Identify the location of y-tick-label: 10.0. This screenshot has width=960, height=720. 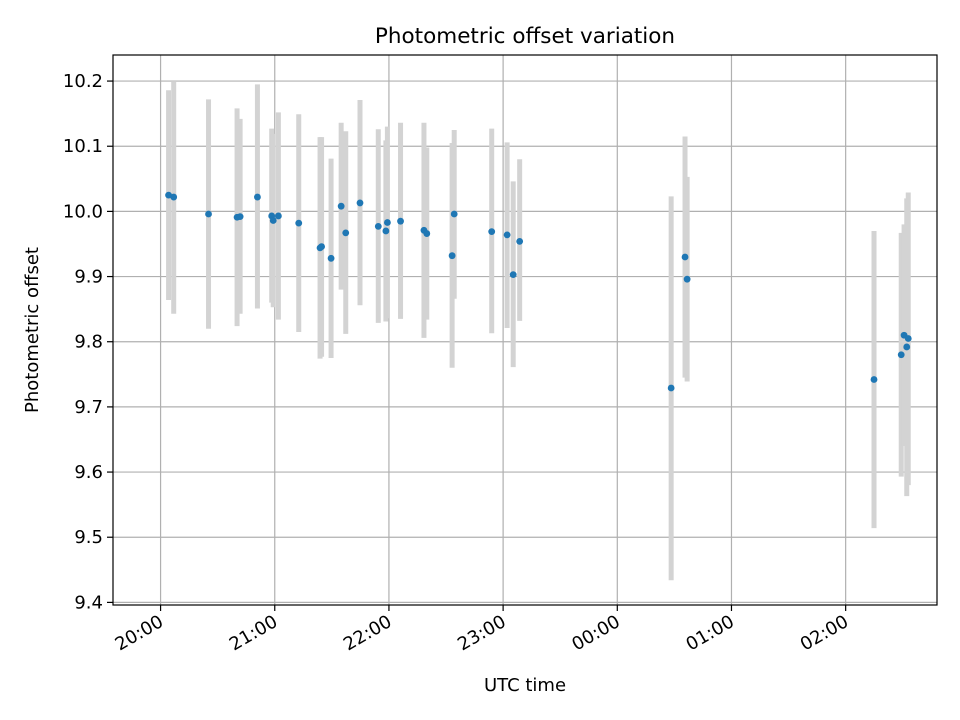
(83, 211).